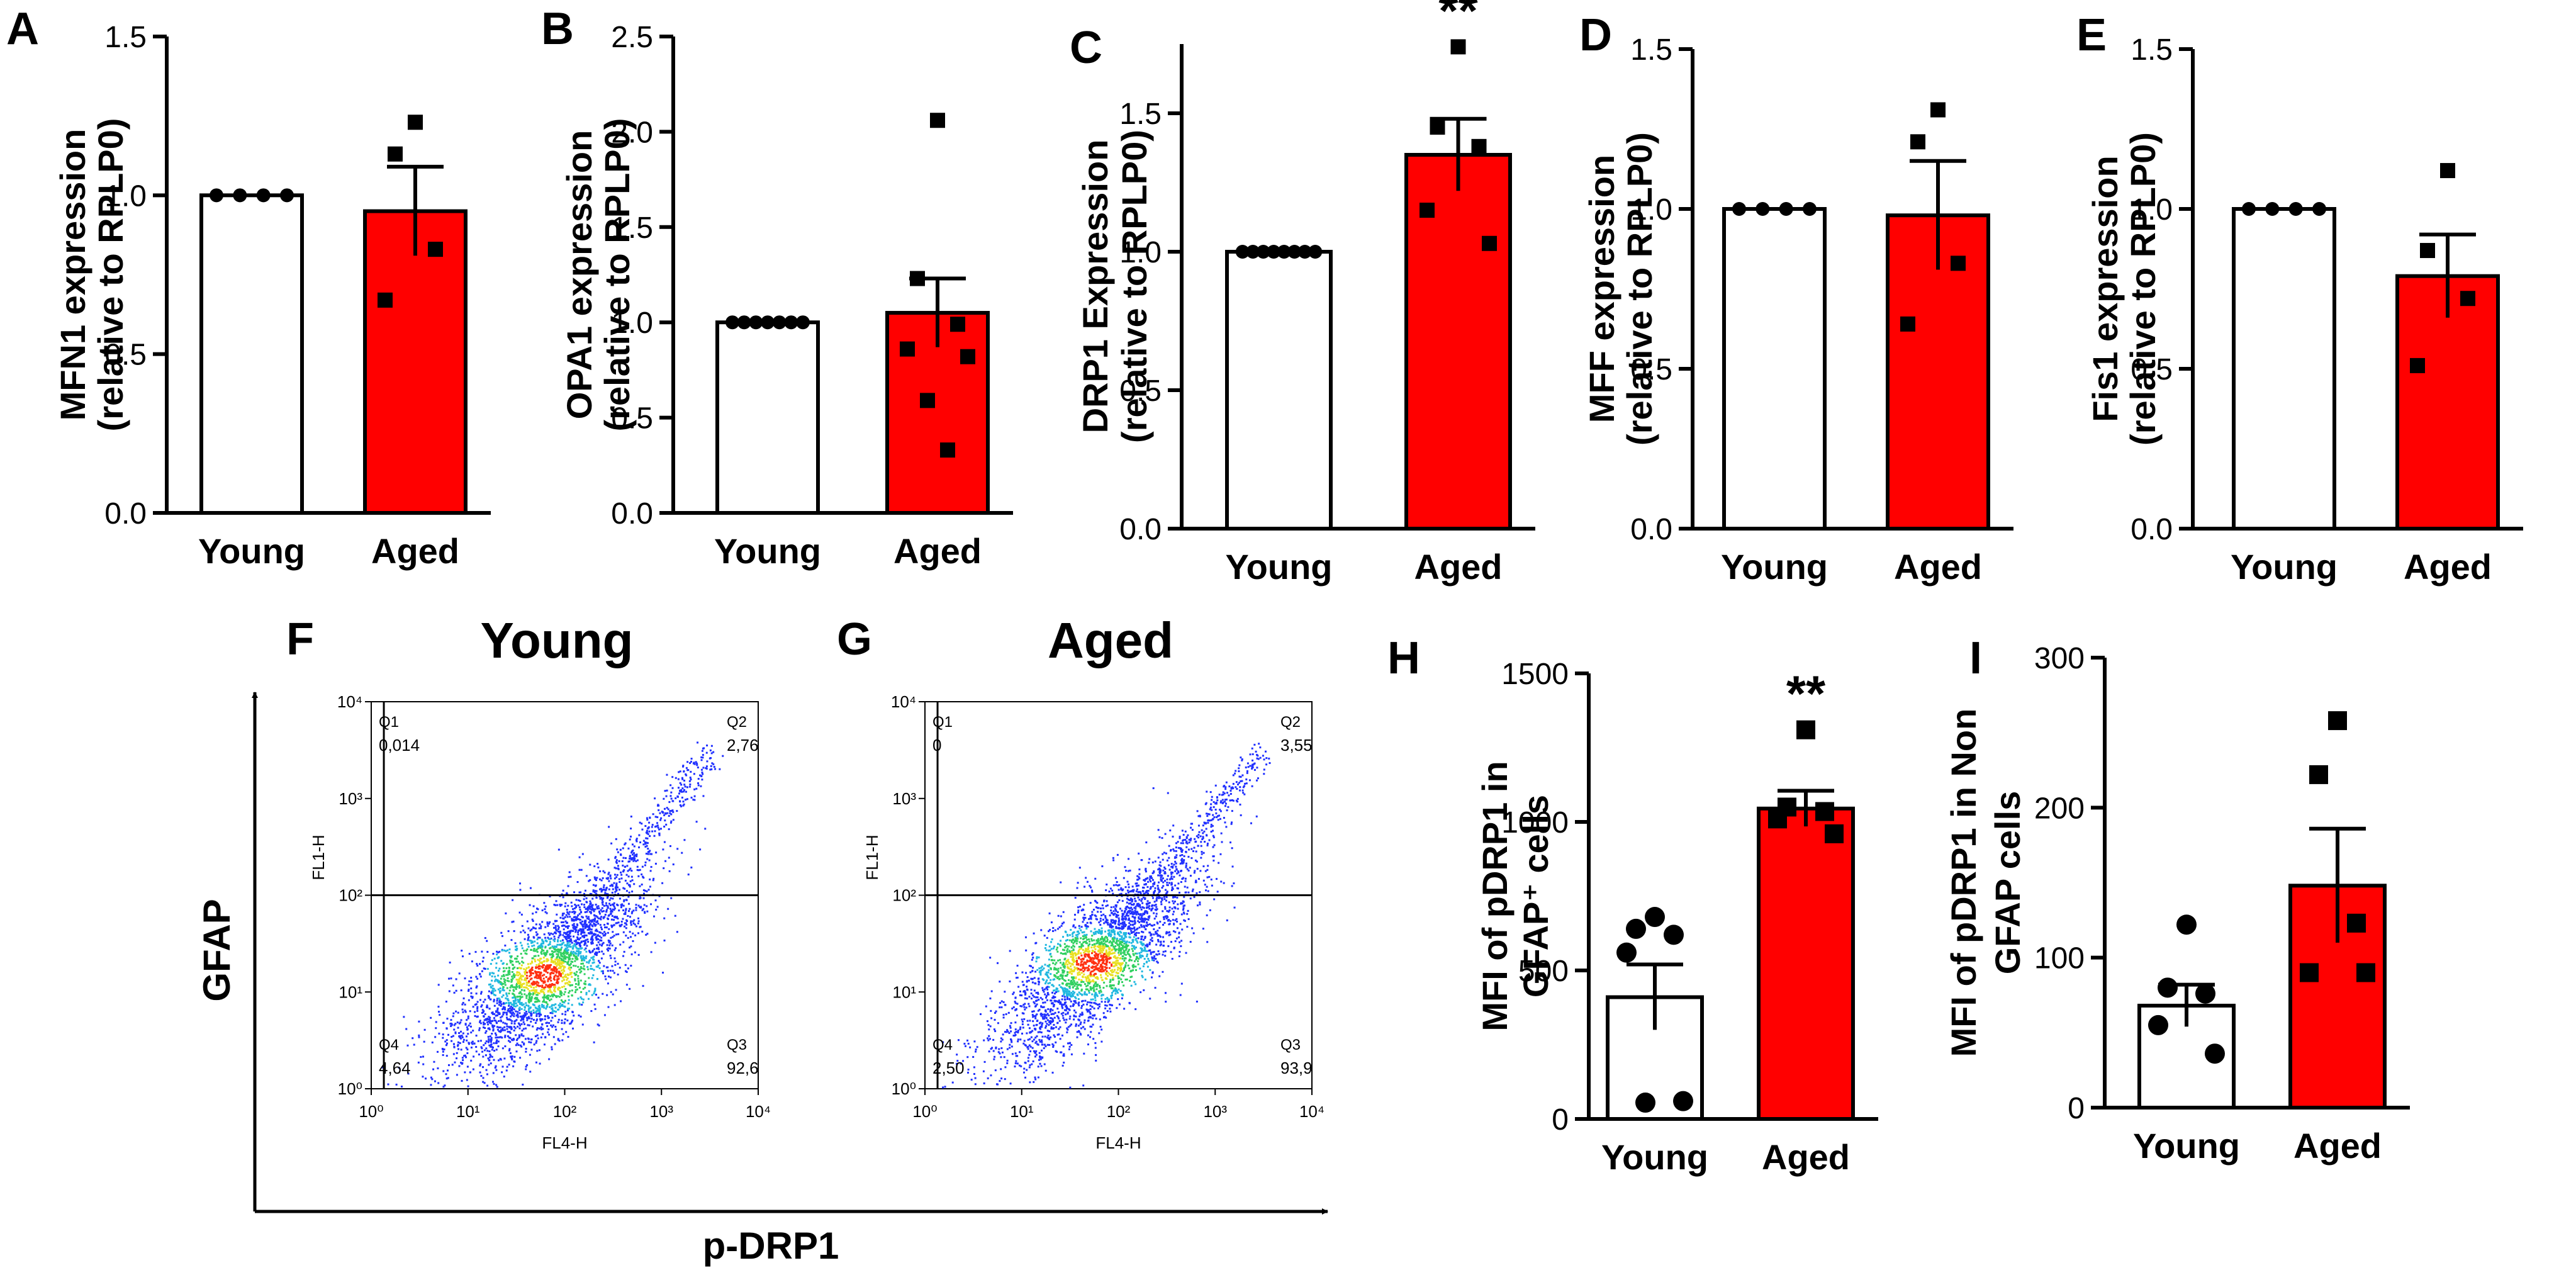  I want to click on data-point-e, so click(2467, 298).